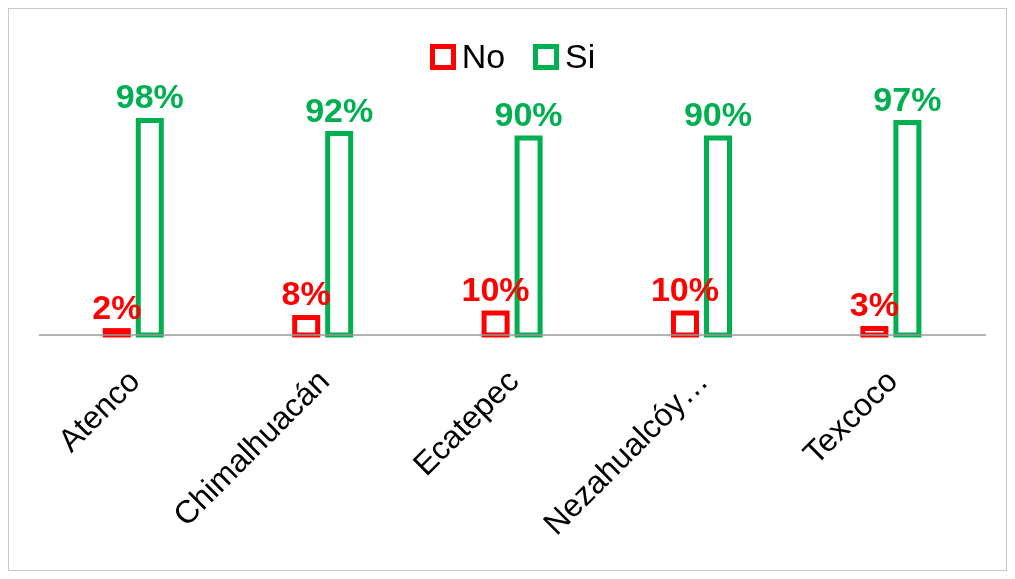 The width and height of the screenshot is (1015, 579). What do you see at coordinates (149, 96) in the screenshot?
I see `data-label: 98%` at bounding box center [149, 96].